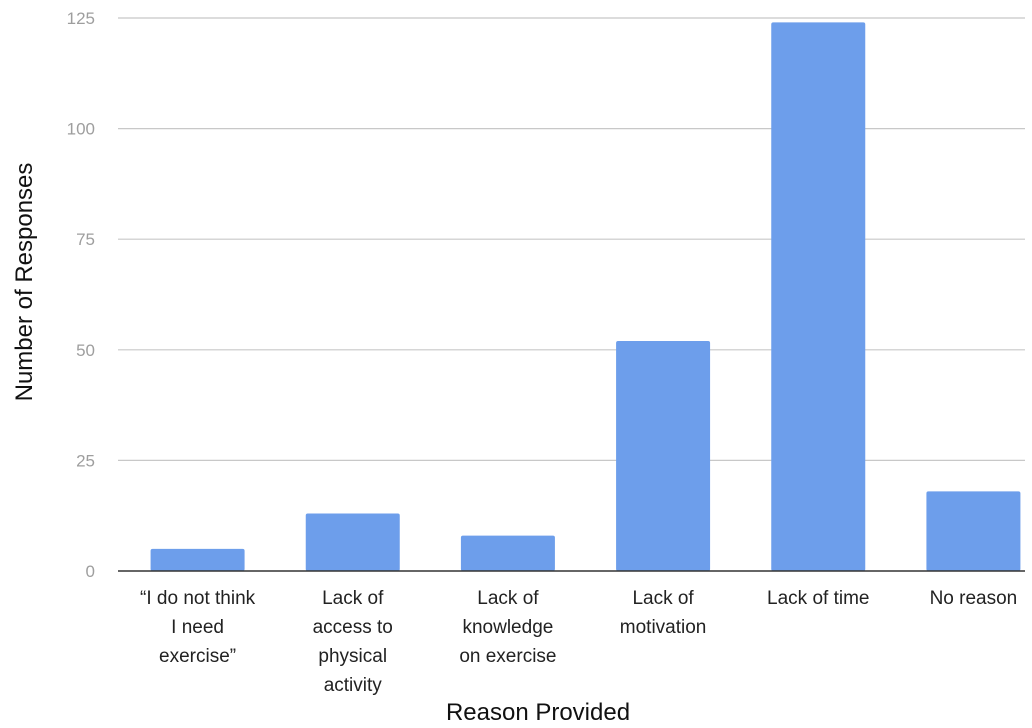 The height and width of the screenshot is (728, 1032). Describe the element at coordinates (90, 571) in the screenshot. I see `y-tick-label: 0` at that location.